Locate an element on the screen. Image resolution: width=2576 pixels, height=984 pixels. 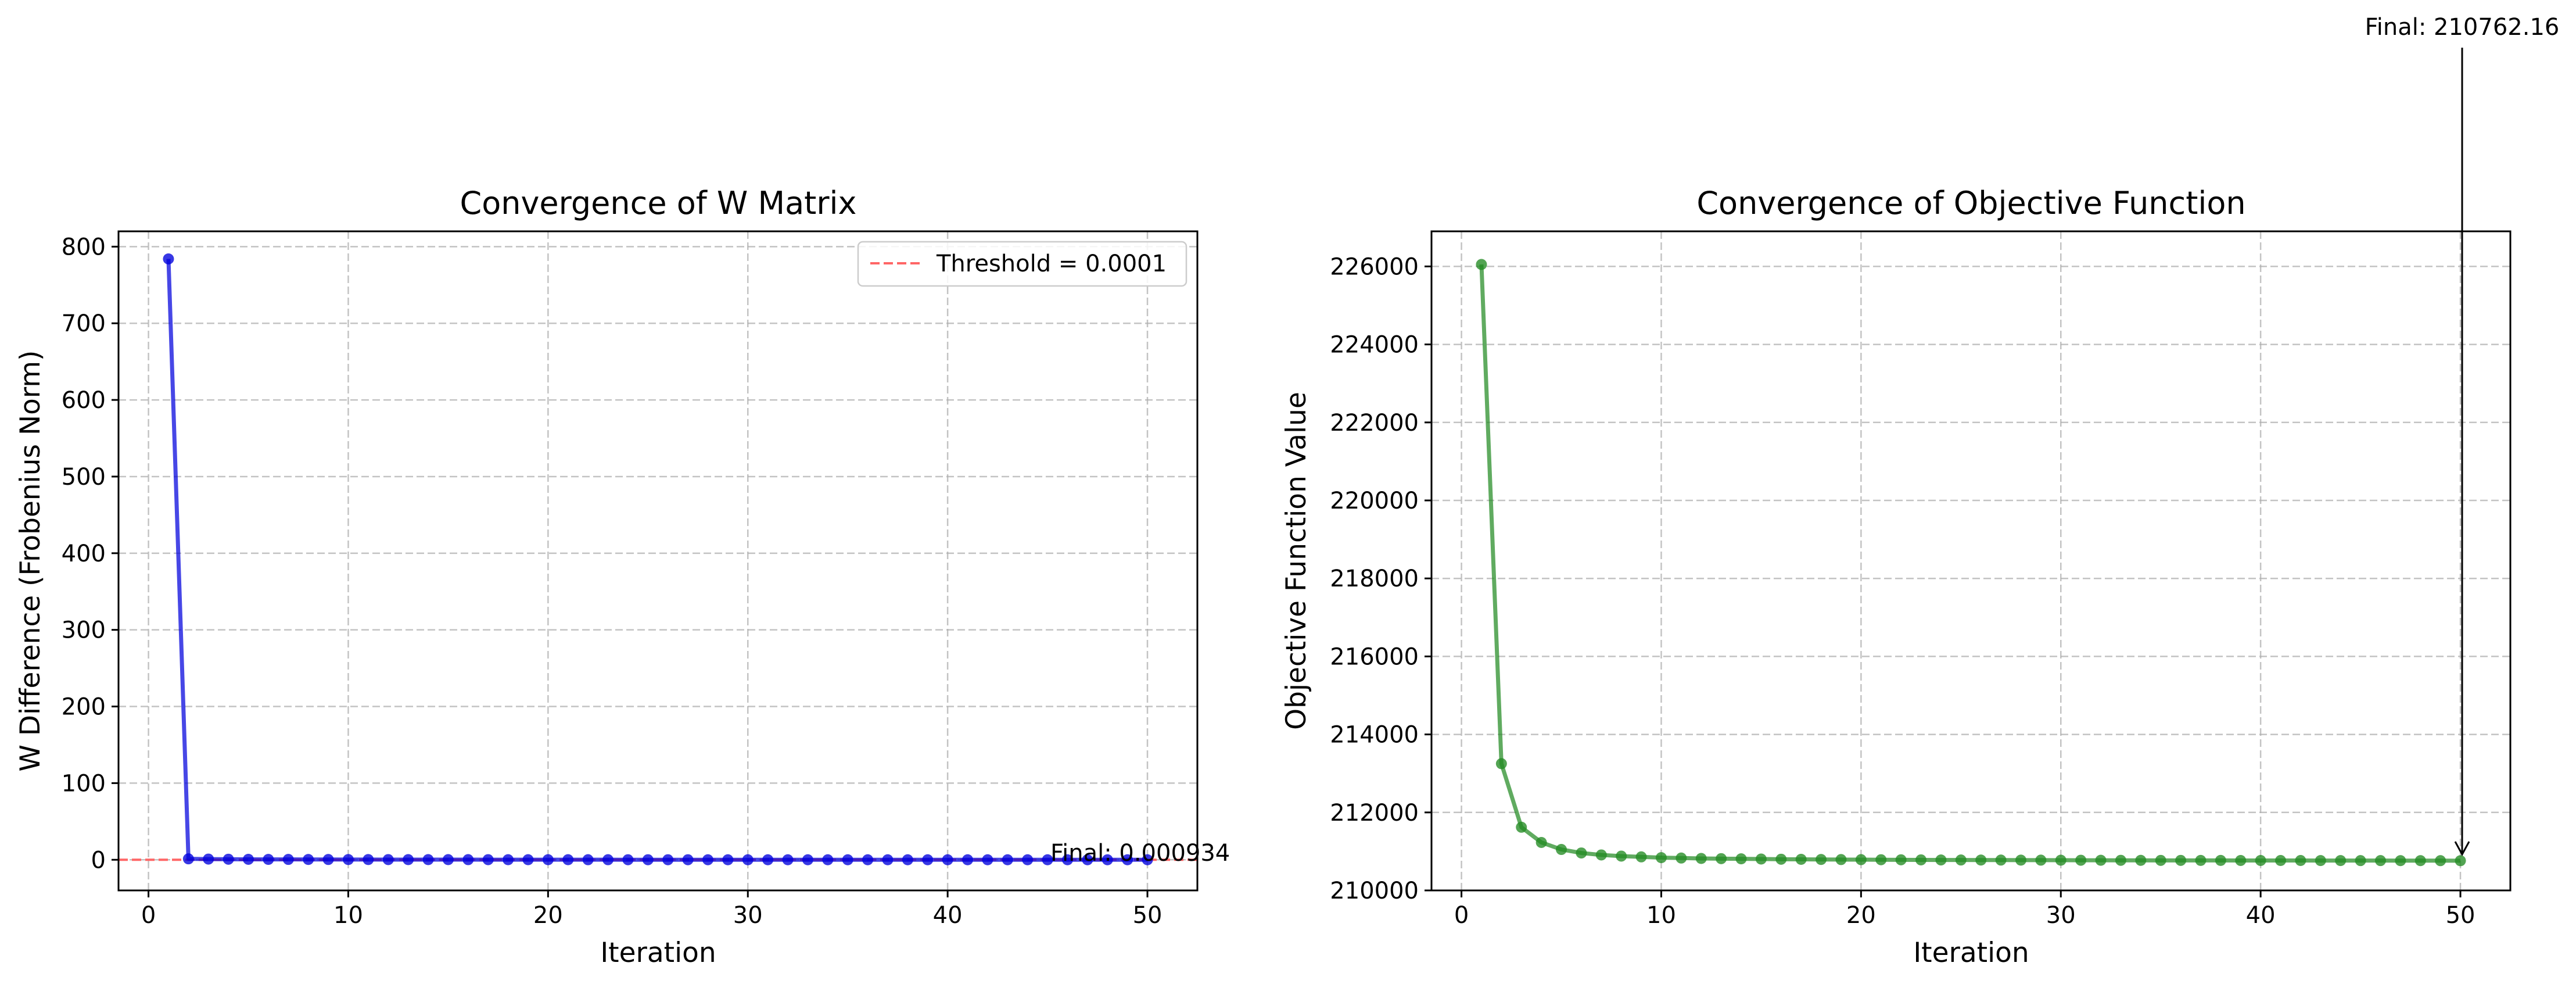
y-tick-label: 0 is located at coordinates (98, 860).